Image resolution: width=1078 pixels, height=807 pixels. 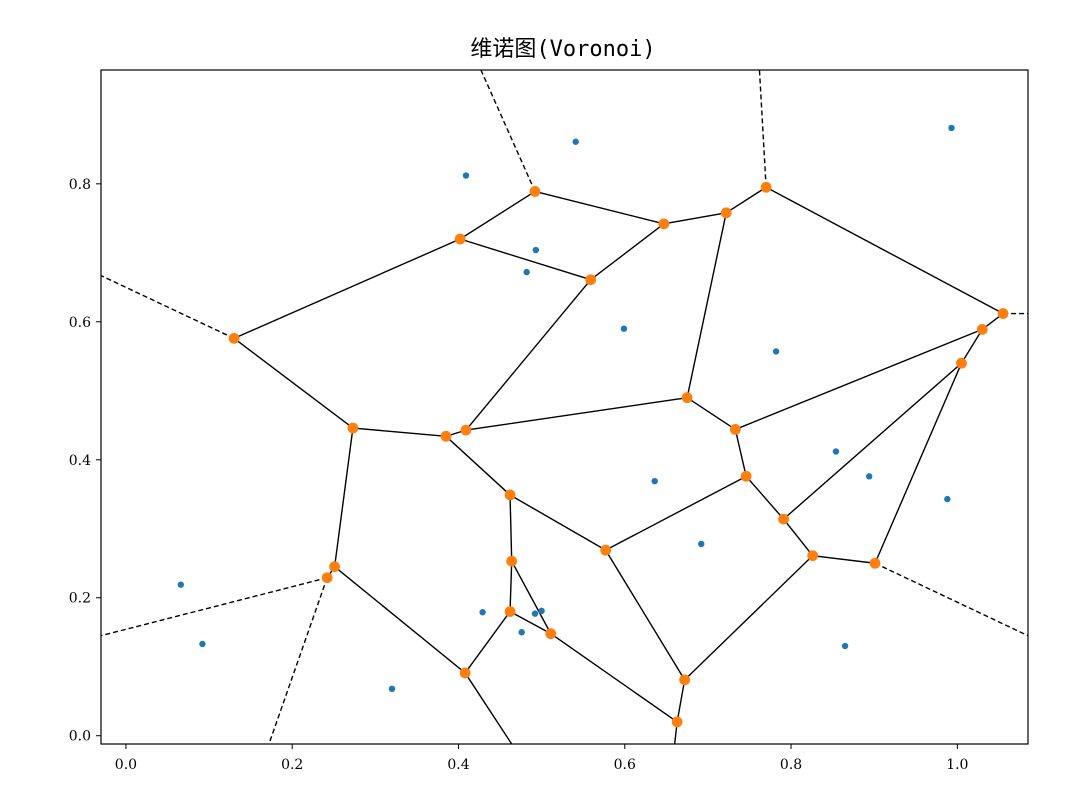 I want to click on y-tick-label: 0.6, so click(x=80, y=323).